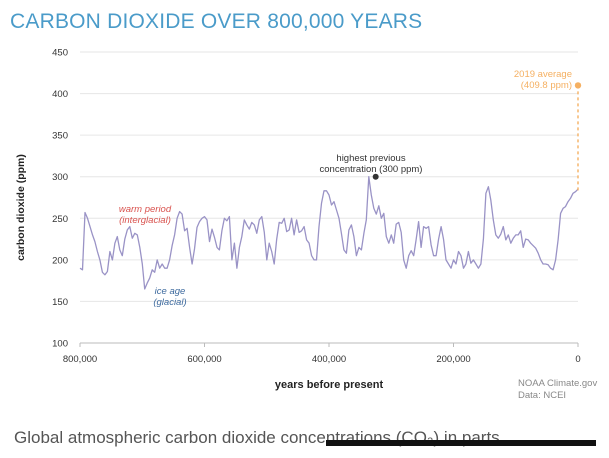 The width and height of the screenshot is (609, 458). I want to click on y-tick-label: 100, so click(60, 344).